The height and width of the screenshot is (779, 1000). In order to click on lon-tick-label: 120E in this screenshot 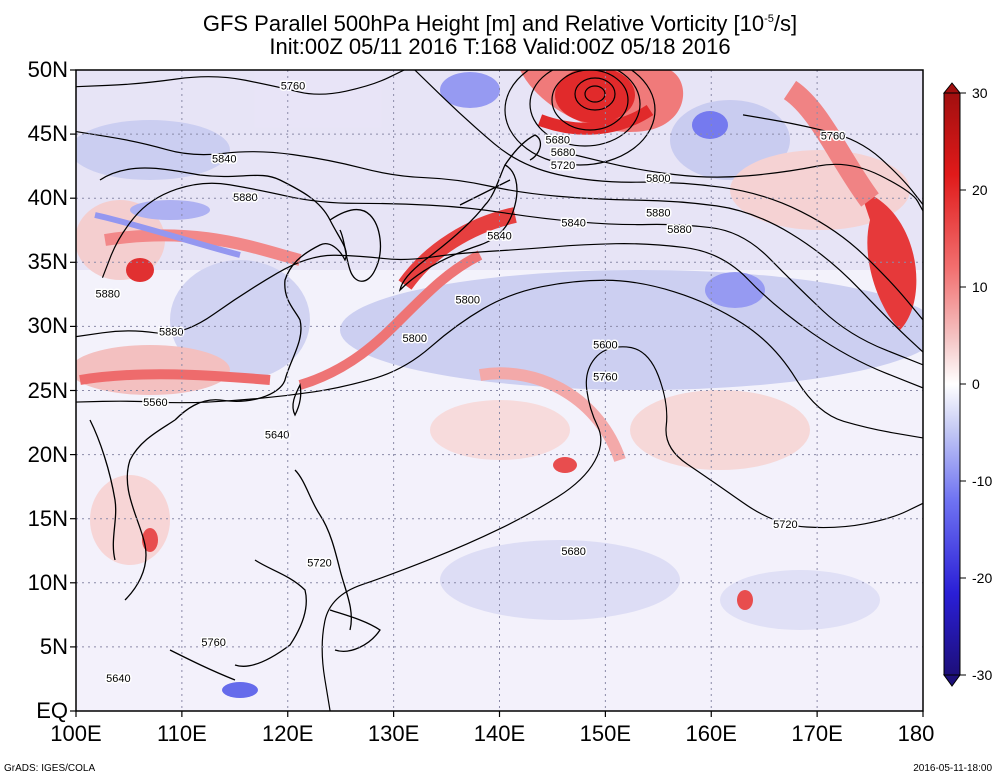, I will do `click(288, 733)`.